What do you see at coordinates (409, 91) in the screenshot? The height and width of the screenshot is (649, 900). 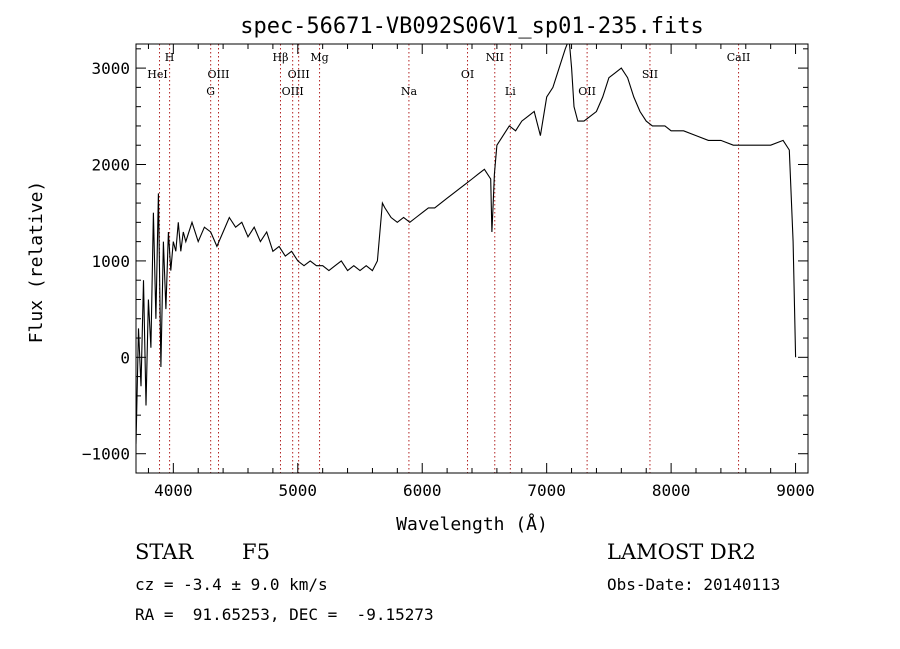 I see `spectral-line-label: Na` at bounding box center [409, 91].